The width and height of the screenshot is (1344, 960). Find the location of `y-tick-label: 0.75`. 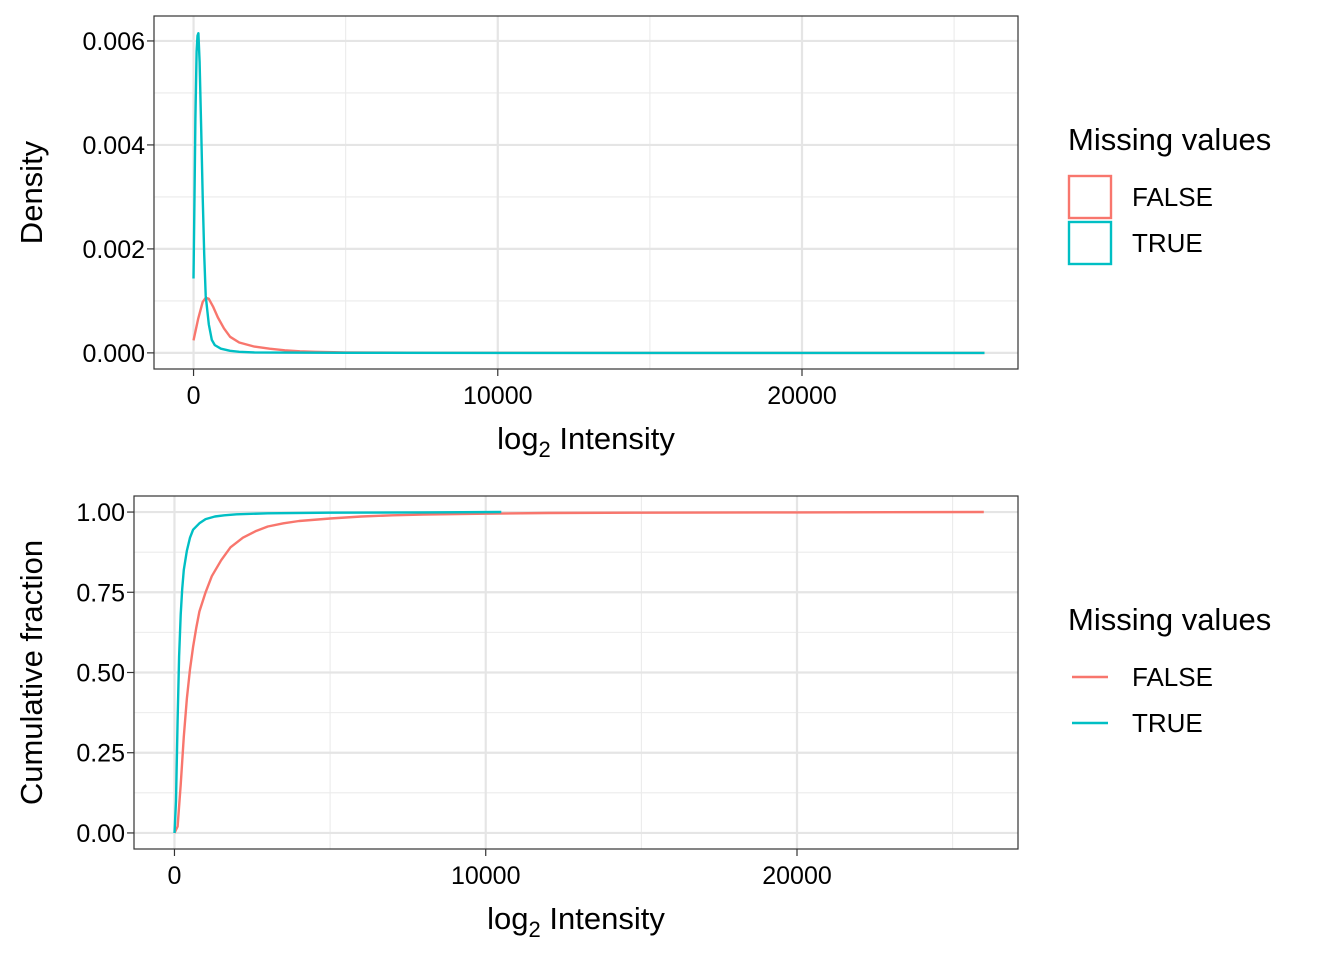

y-tick-label: 0.75 is located at coordinates (100, 593).